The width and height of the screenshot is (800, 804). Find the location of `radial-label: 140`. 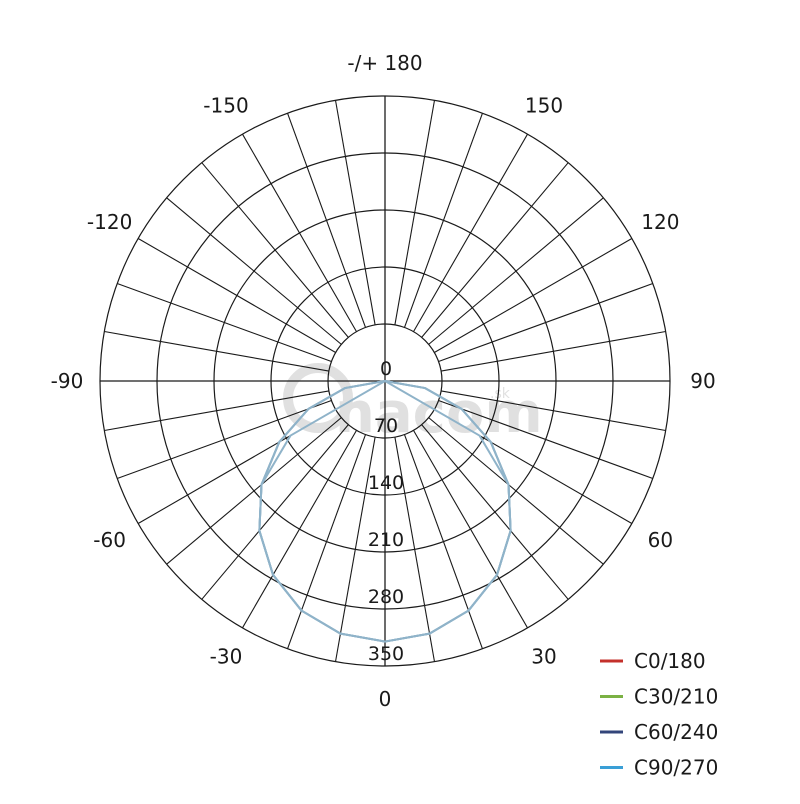

radial-label: 140 is located at coordinates (386, 483).